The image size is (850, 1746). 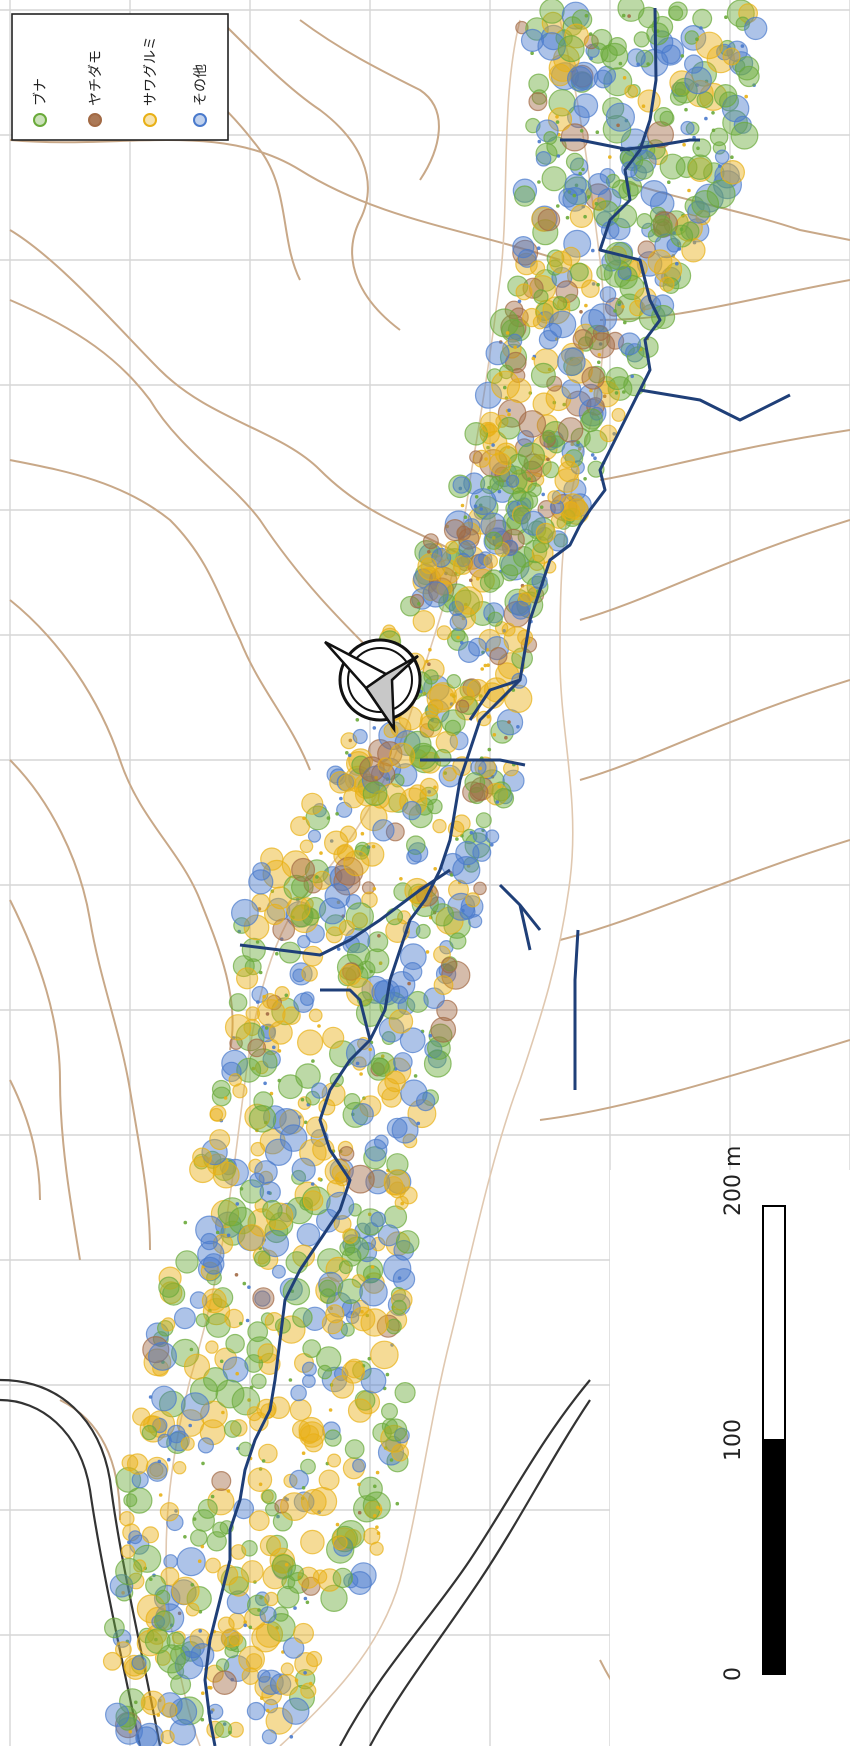 I want to click on legend-label-3: サワグルミ, so click(x=151, y=71).